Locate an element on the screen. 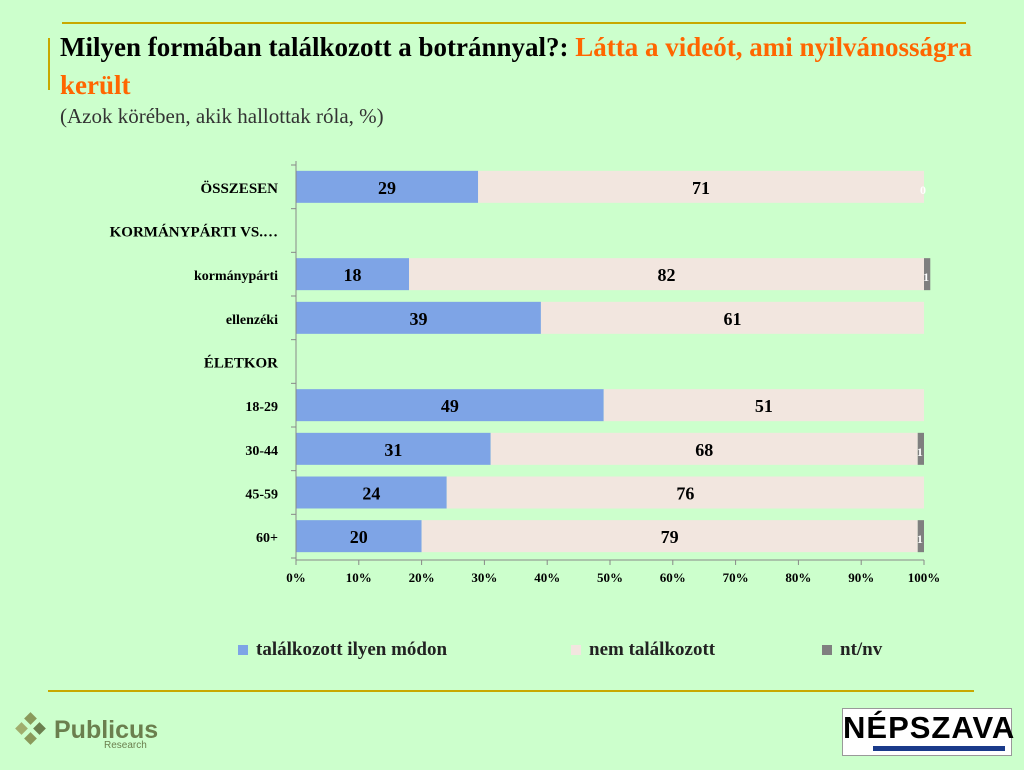 The image size is (1024, 770). data-label: 31 is located at coordinates (393, 450).